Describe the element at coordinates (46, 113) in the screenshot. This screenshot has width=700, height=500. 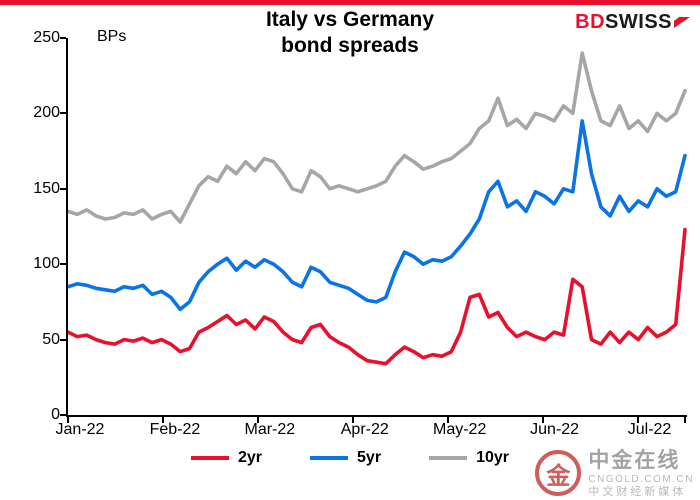
I see `y-axis-tick-label: 200` at that location.